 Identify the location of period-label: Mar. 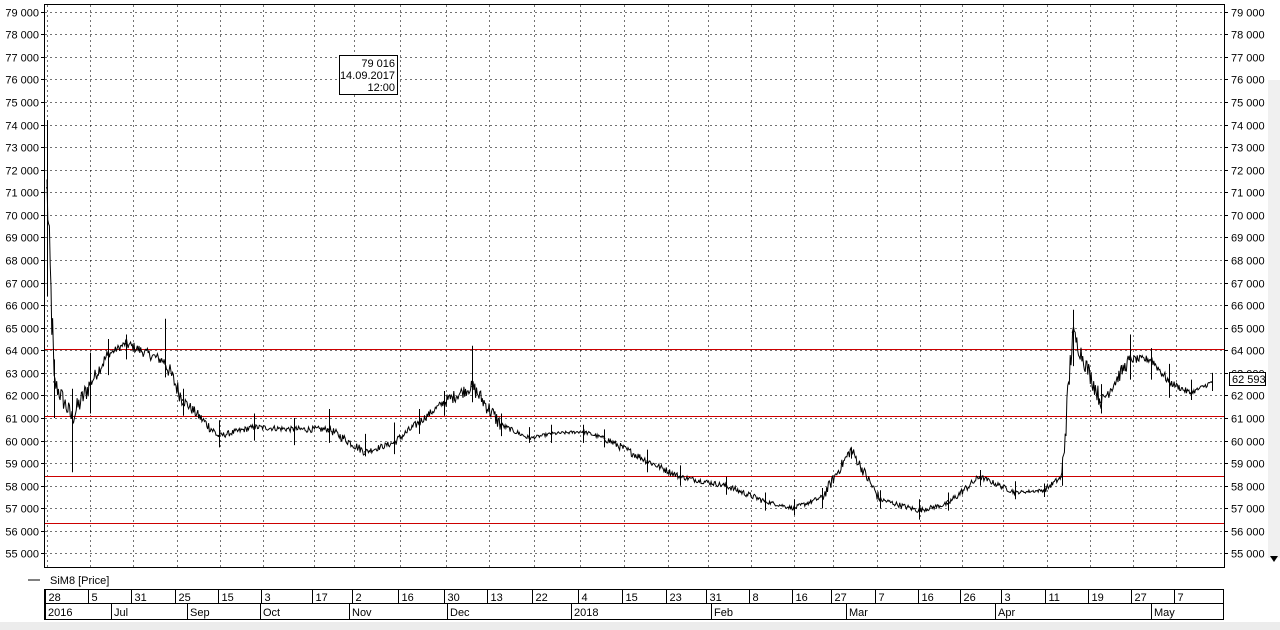
(858, 613).